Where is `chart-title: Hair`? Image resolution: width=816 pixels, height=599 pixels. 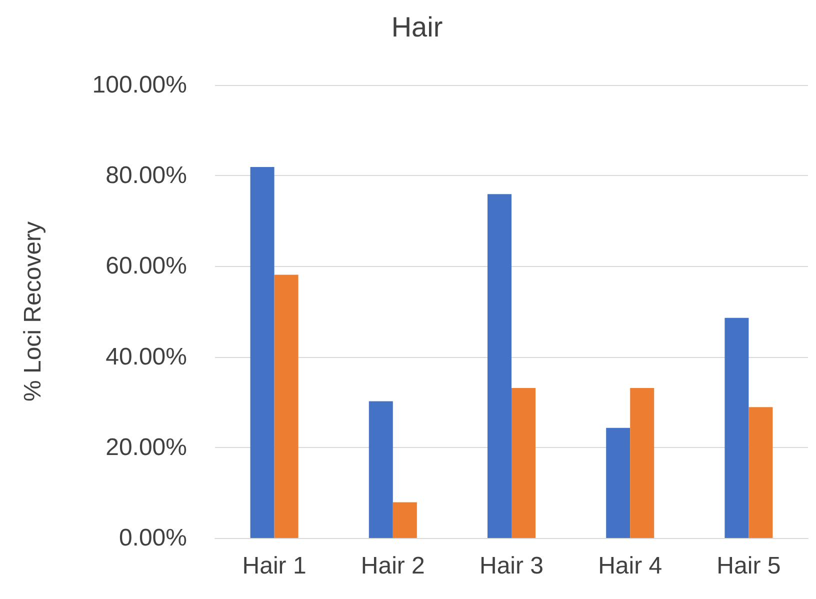
chart-title: Hair is located at coordinates (417, 27).